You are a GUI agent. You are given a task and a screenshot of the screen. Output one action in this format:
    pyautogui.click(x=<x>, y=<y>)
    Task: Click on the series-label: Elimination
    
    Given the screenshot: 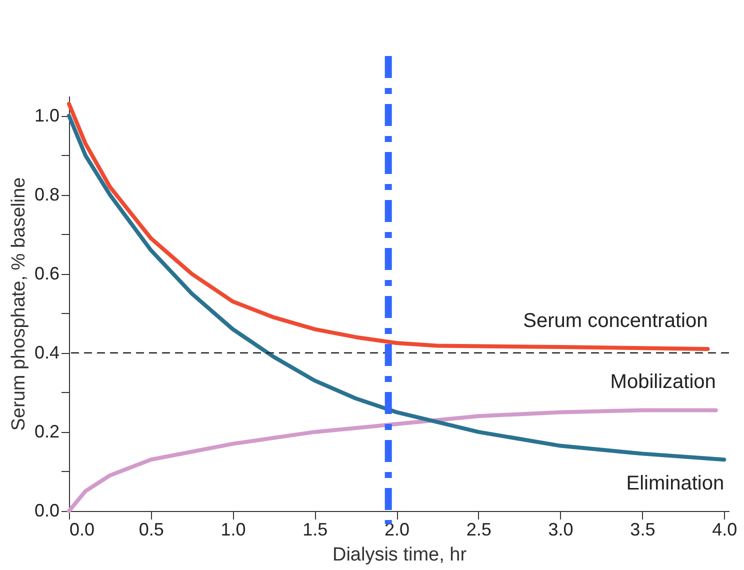 What is the action you would take?
    pyautogui.click(x=675, y=483)
    